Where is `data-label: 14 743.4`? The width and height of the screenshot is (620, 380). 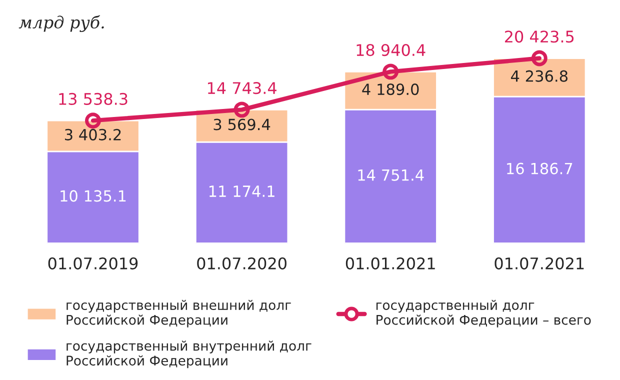
data-label: 14 743.4 is located at coordinates (242, 88).